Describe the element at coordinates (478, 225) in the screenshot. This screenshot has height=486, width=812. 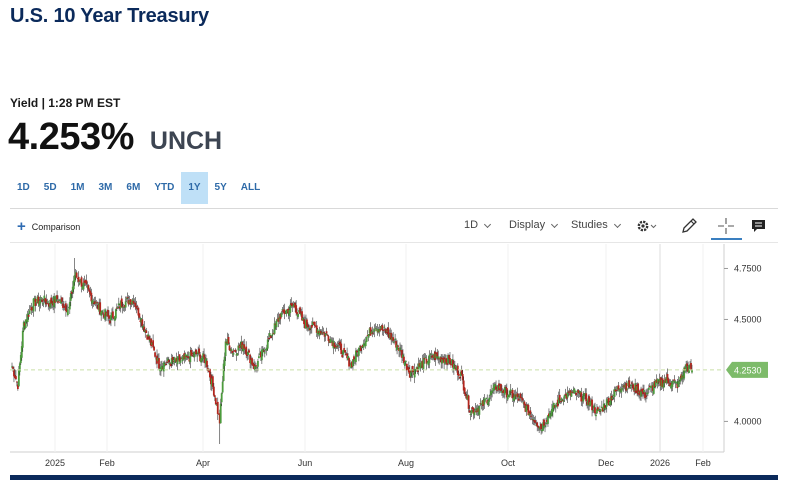
I see `interval-dropdown: 1D` at that location.